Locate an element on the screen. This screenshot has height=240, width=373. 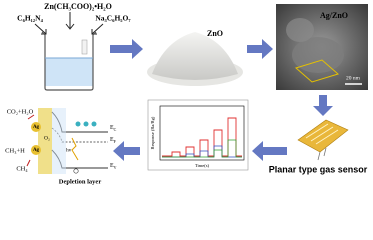
mech-text: EC is located at coordinates (113, 128).